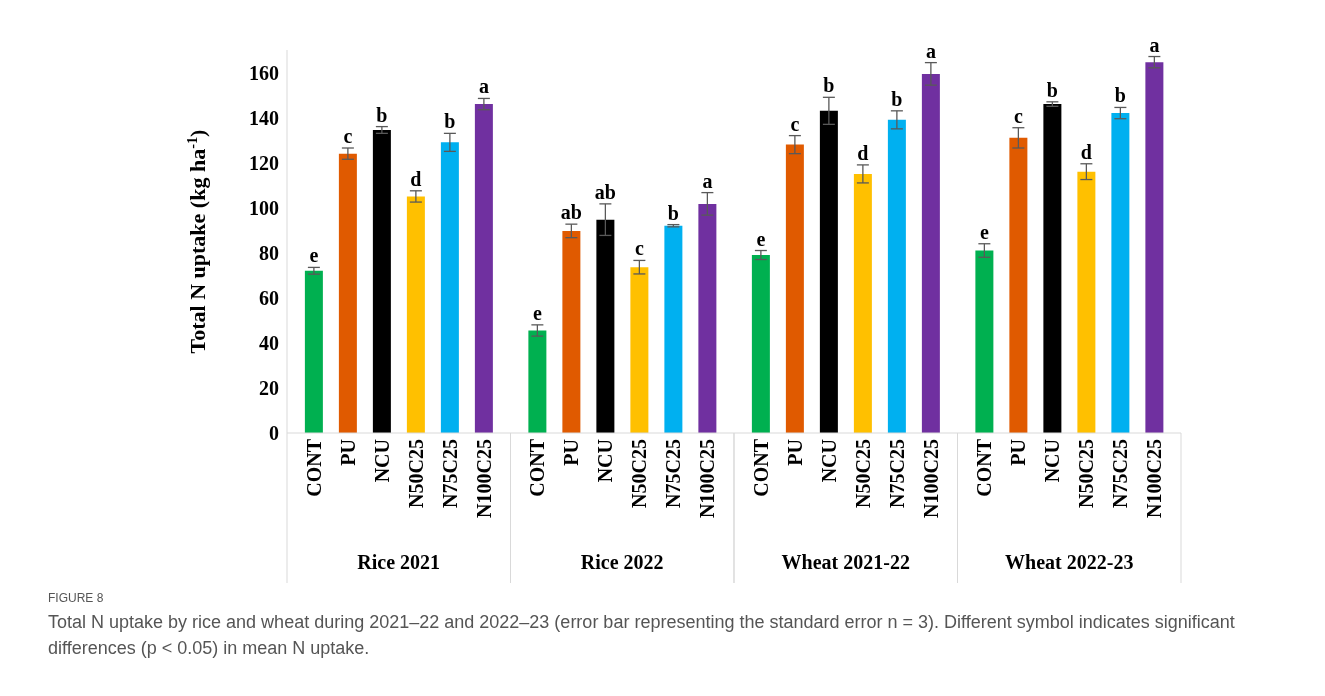 This screenshot has height=696, width=1325. What do you see at coordinates (845, 562) in the screenshot?
I see `x-tick-label: Wheat 2021-22` at bounding box center [845, 562].